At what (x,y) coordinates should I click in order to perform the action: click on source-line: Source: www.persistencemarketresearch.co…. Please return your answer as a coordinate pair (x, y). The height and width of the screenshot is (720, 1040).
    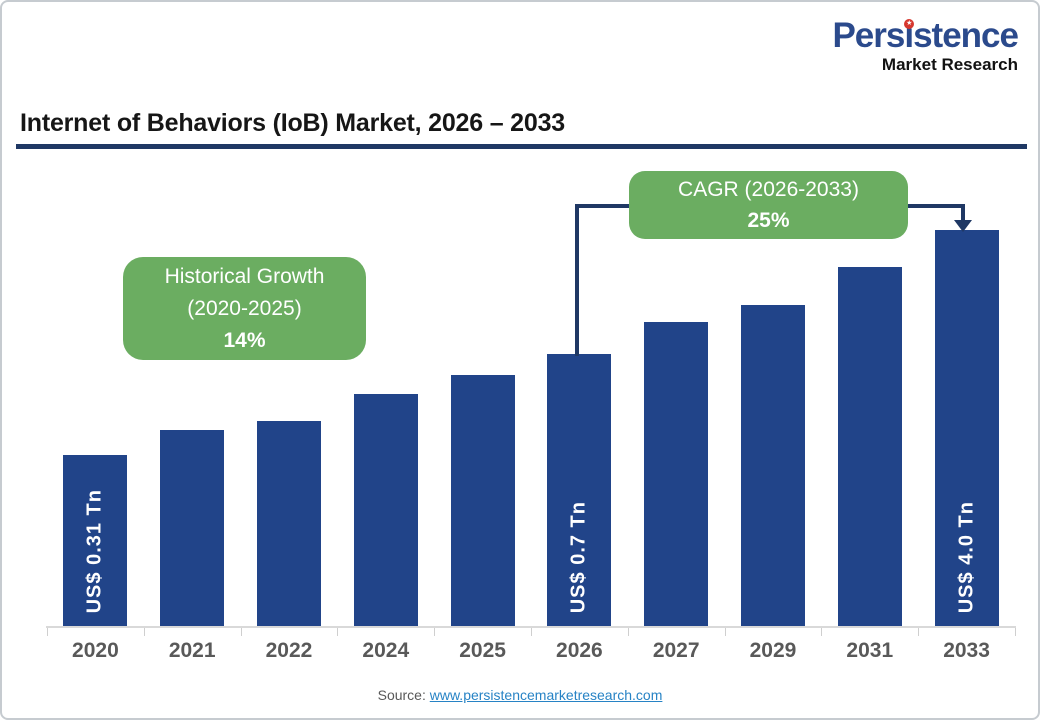
    Looking at the image, I should click on (520, 695).